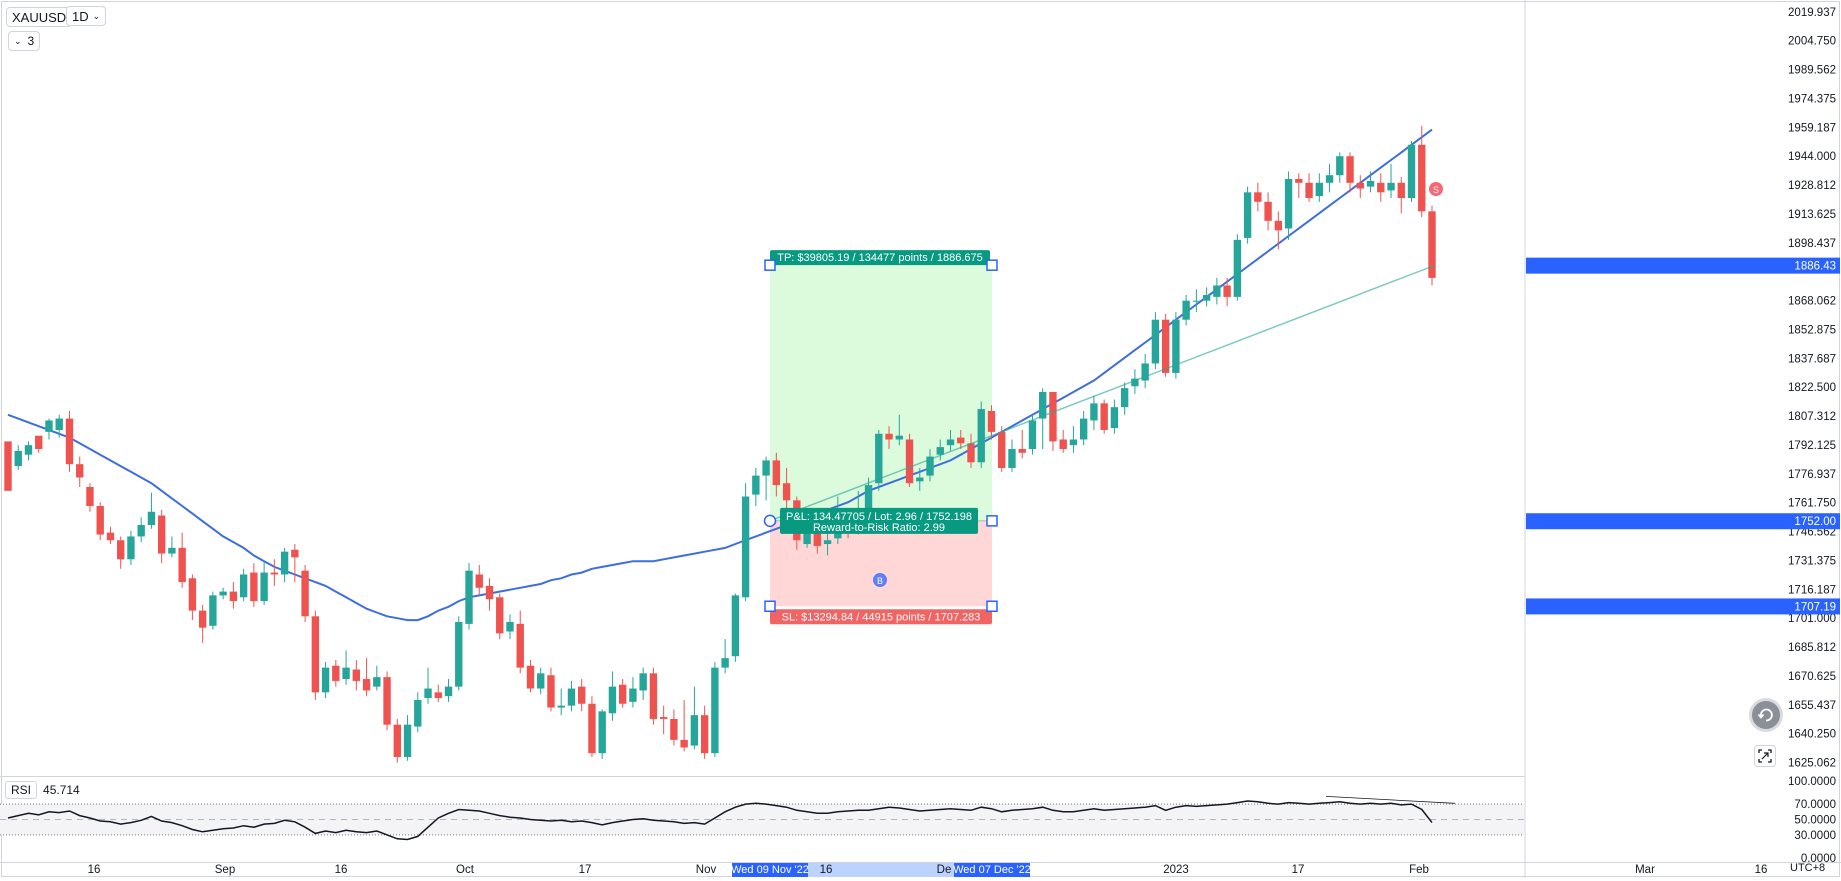 The width and height of the screenshot is (1841, 881). Describe the element at coordinates (1812, 735) in the screenshot. I see `price-tick-label: 1640.250` at that location.